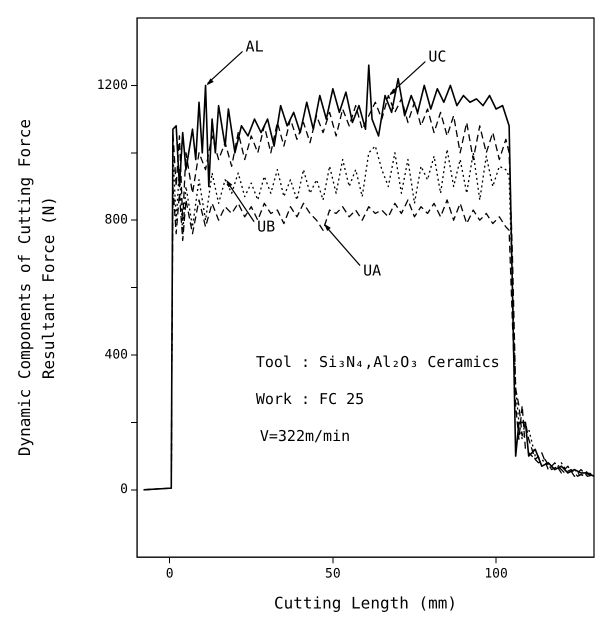 The height and width of the screenshot is (626, 600). Describe the element at coordinates (333, 574) in the screenshot. I see `x-tick-label: 50` at that location.